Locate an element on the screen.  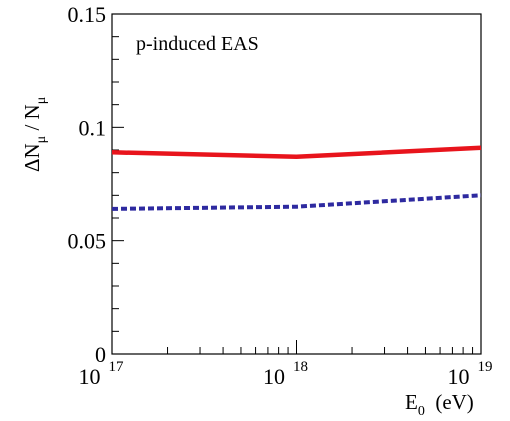
y-tick-label: 0.05 is located at coordinates (87, 241).